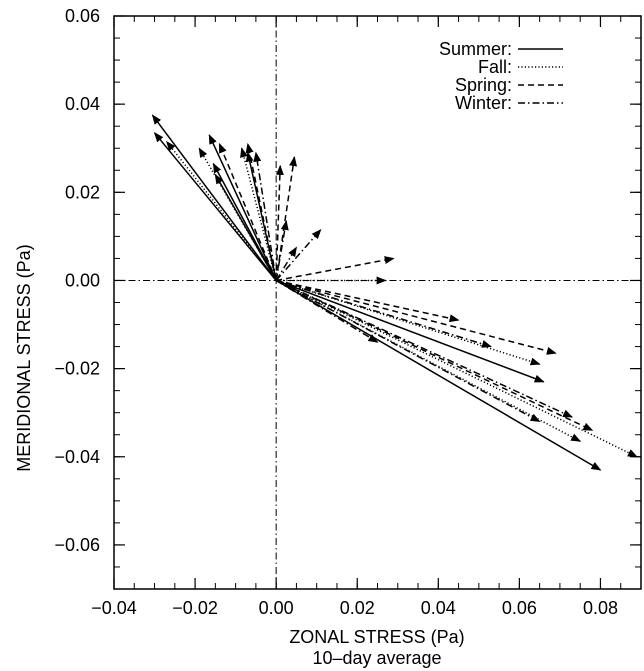  What do you see at coordinates (600, 608) in the screenshot?
I see `x-tick-label: 0.08` at bounding box center [600, 608].